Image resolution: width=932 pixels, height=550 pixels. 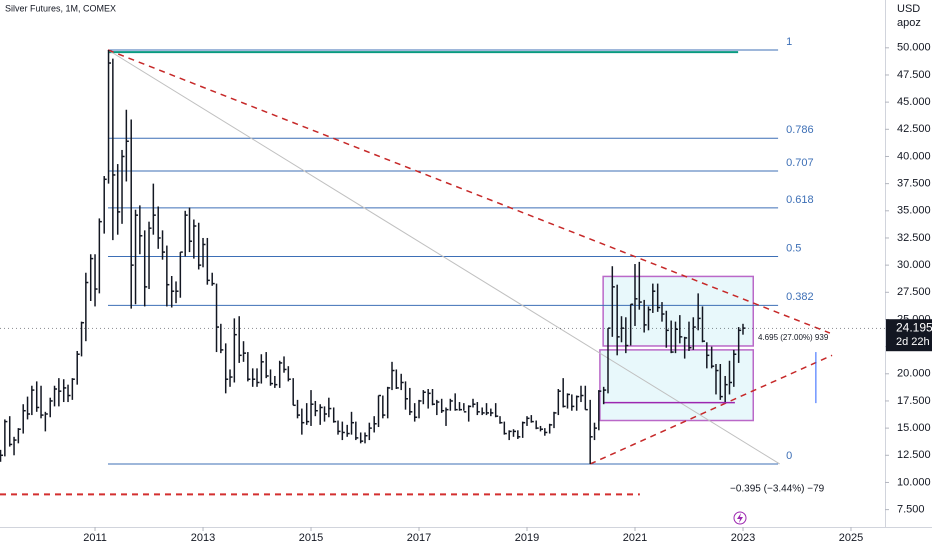 I want to click on lightning-bolt, so click(x=740, y=518).